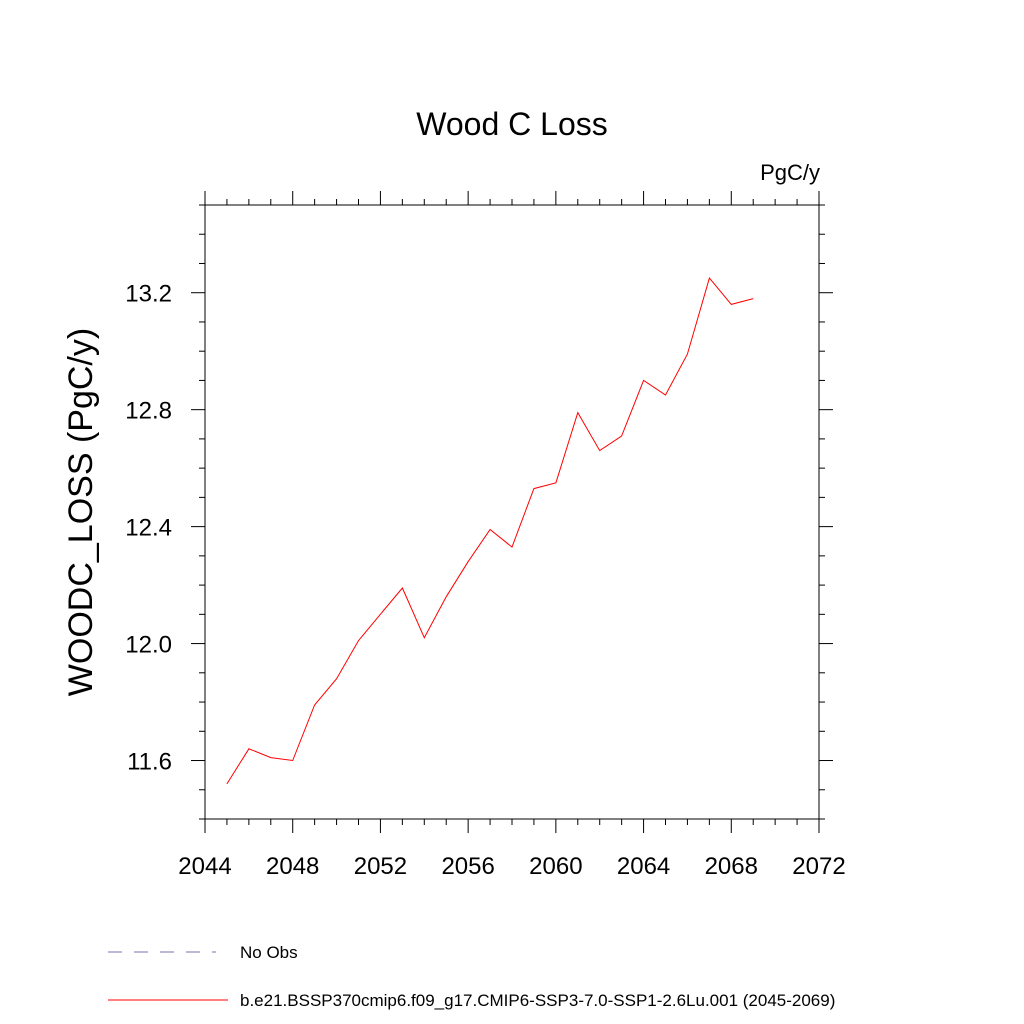 This screenshot has width=1024, height=1024. I want to click on x-tick-label: 2052, so click(380, 866).